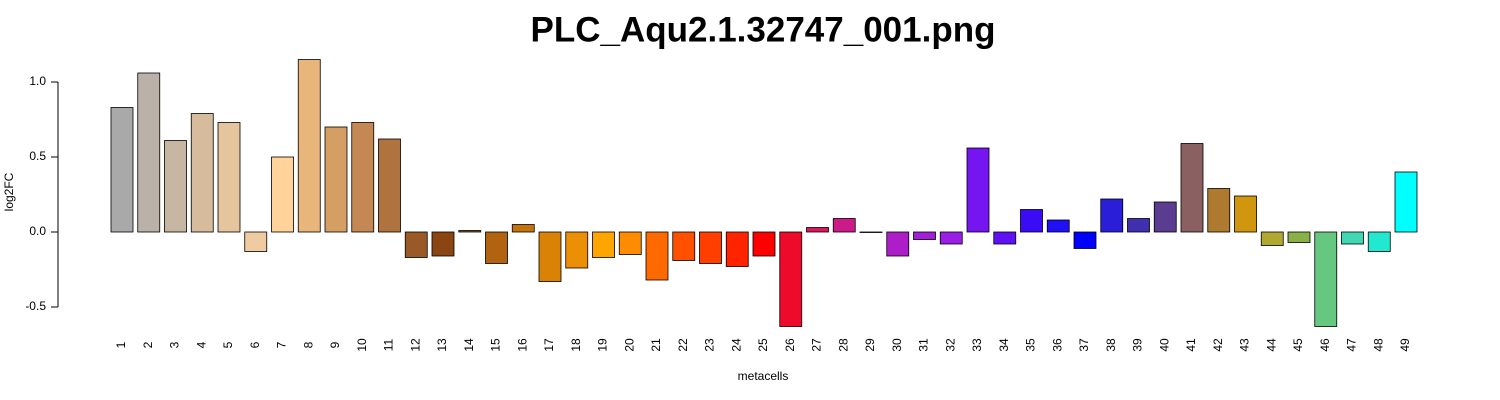  Describe the element at coordinates (35, 306) in the screenshot. I see `y-tick-label: -0.5` at that location.